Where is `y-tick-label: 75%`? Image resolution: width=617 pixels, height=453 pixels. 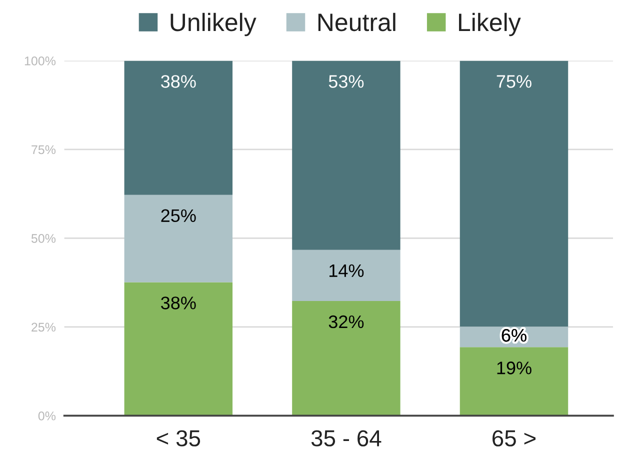 y-tick-label: 75% is located at coordinates (44, 149).